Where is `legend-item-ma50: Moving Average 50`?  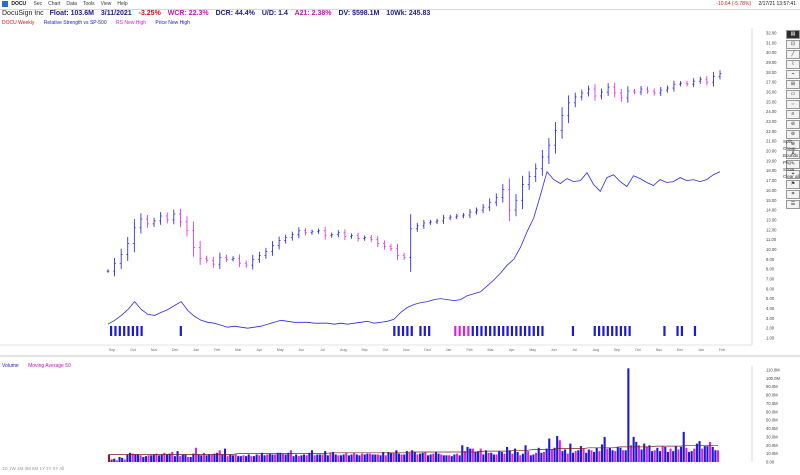
legend-item-ma50: Moving Average 50 is located at coordinates (49, 366).